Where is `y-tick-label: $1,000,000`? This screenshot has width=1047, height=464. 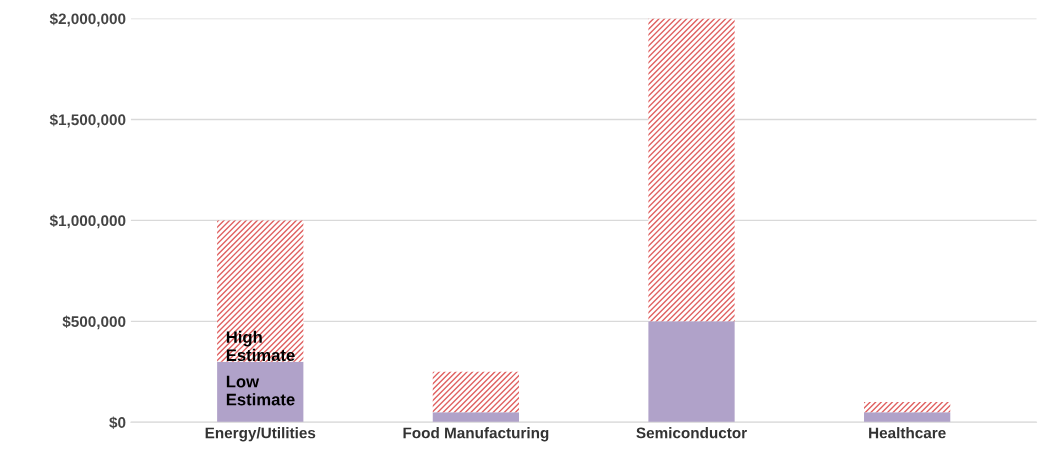
y-tick-label: $1,000,000 is located at coordinates (87, 221).